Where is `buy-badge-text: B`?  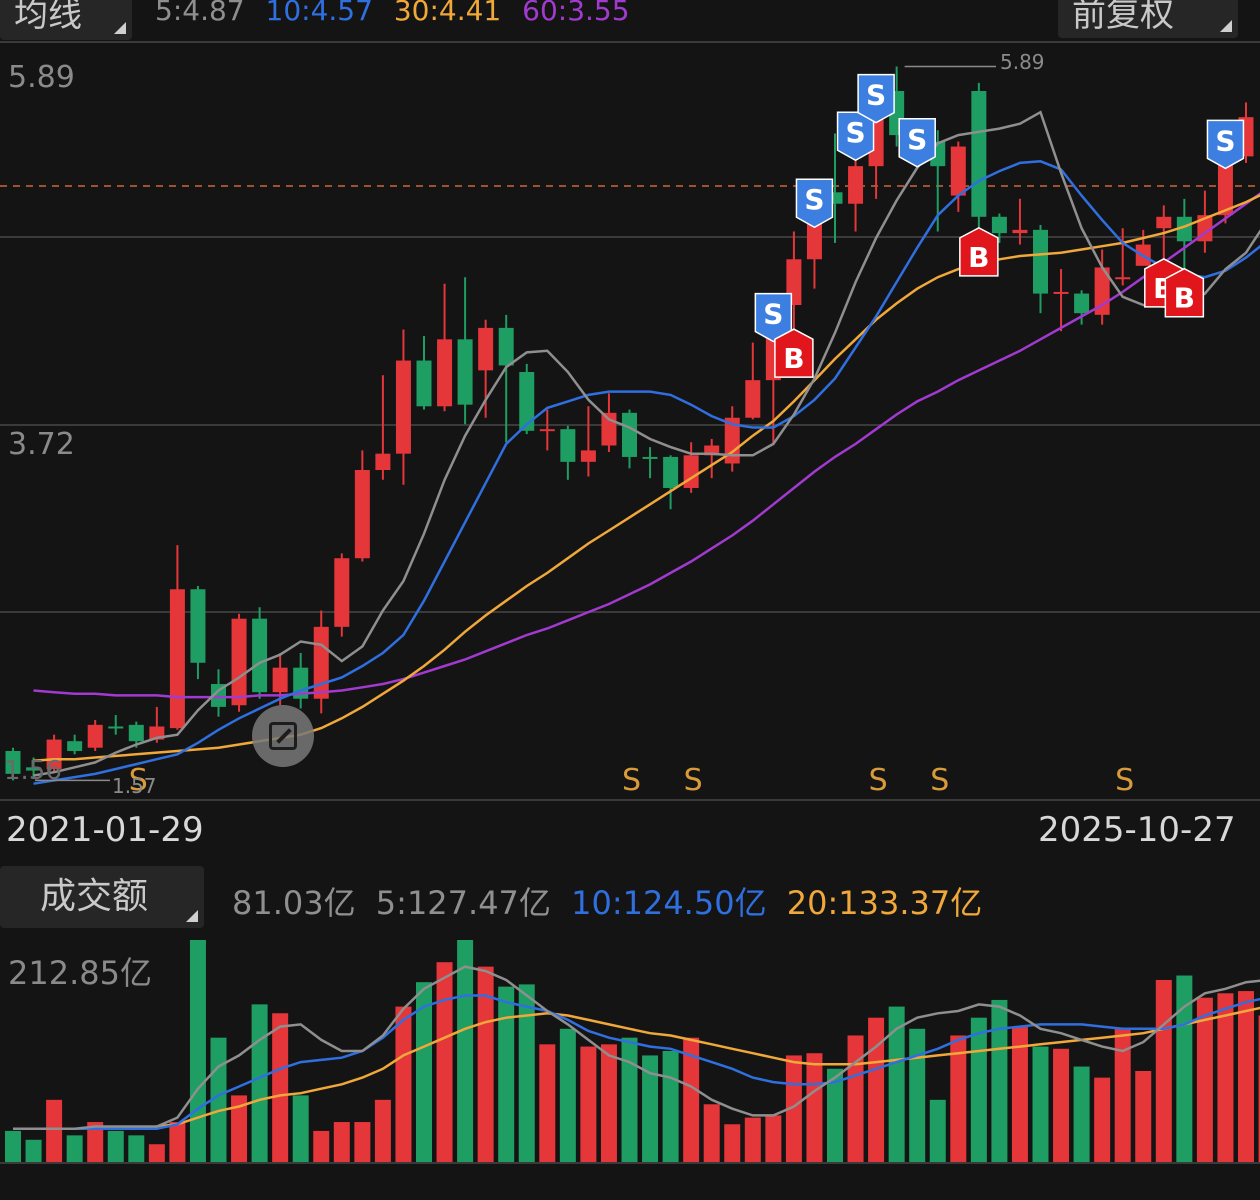
buy-badge-text: B is located at coordinates (978, 257).